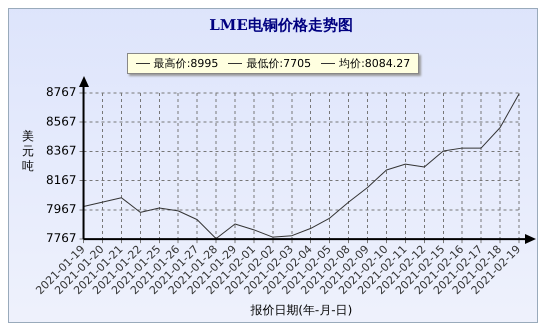 The image size is (546, 331). Describe the element at coordinates (61, 179) in the screenshot. I see `y-tick-label: 8167` at that location.